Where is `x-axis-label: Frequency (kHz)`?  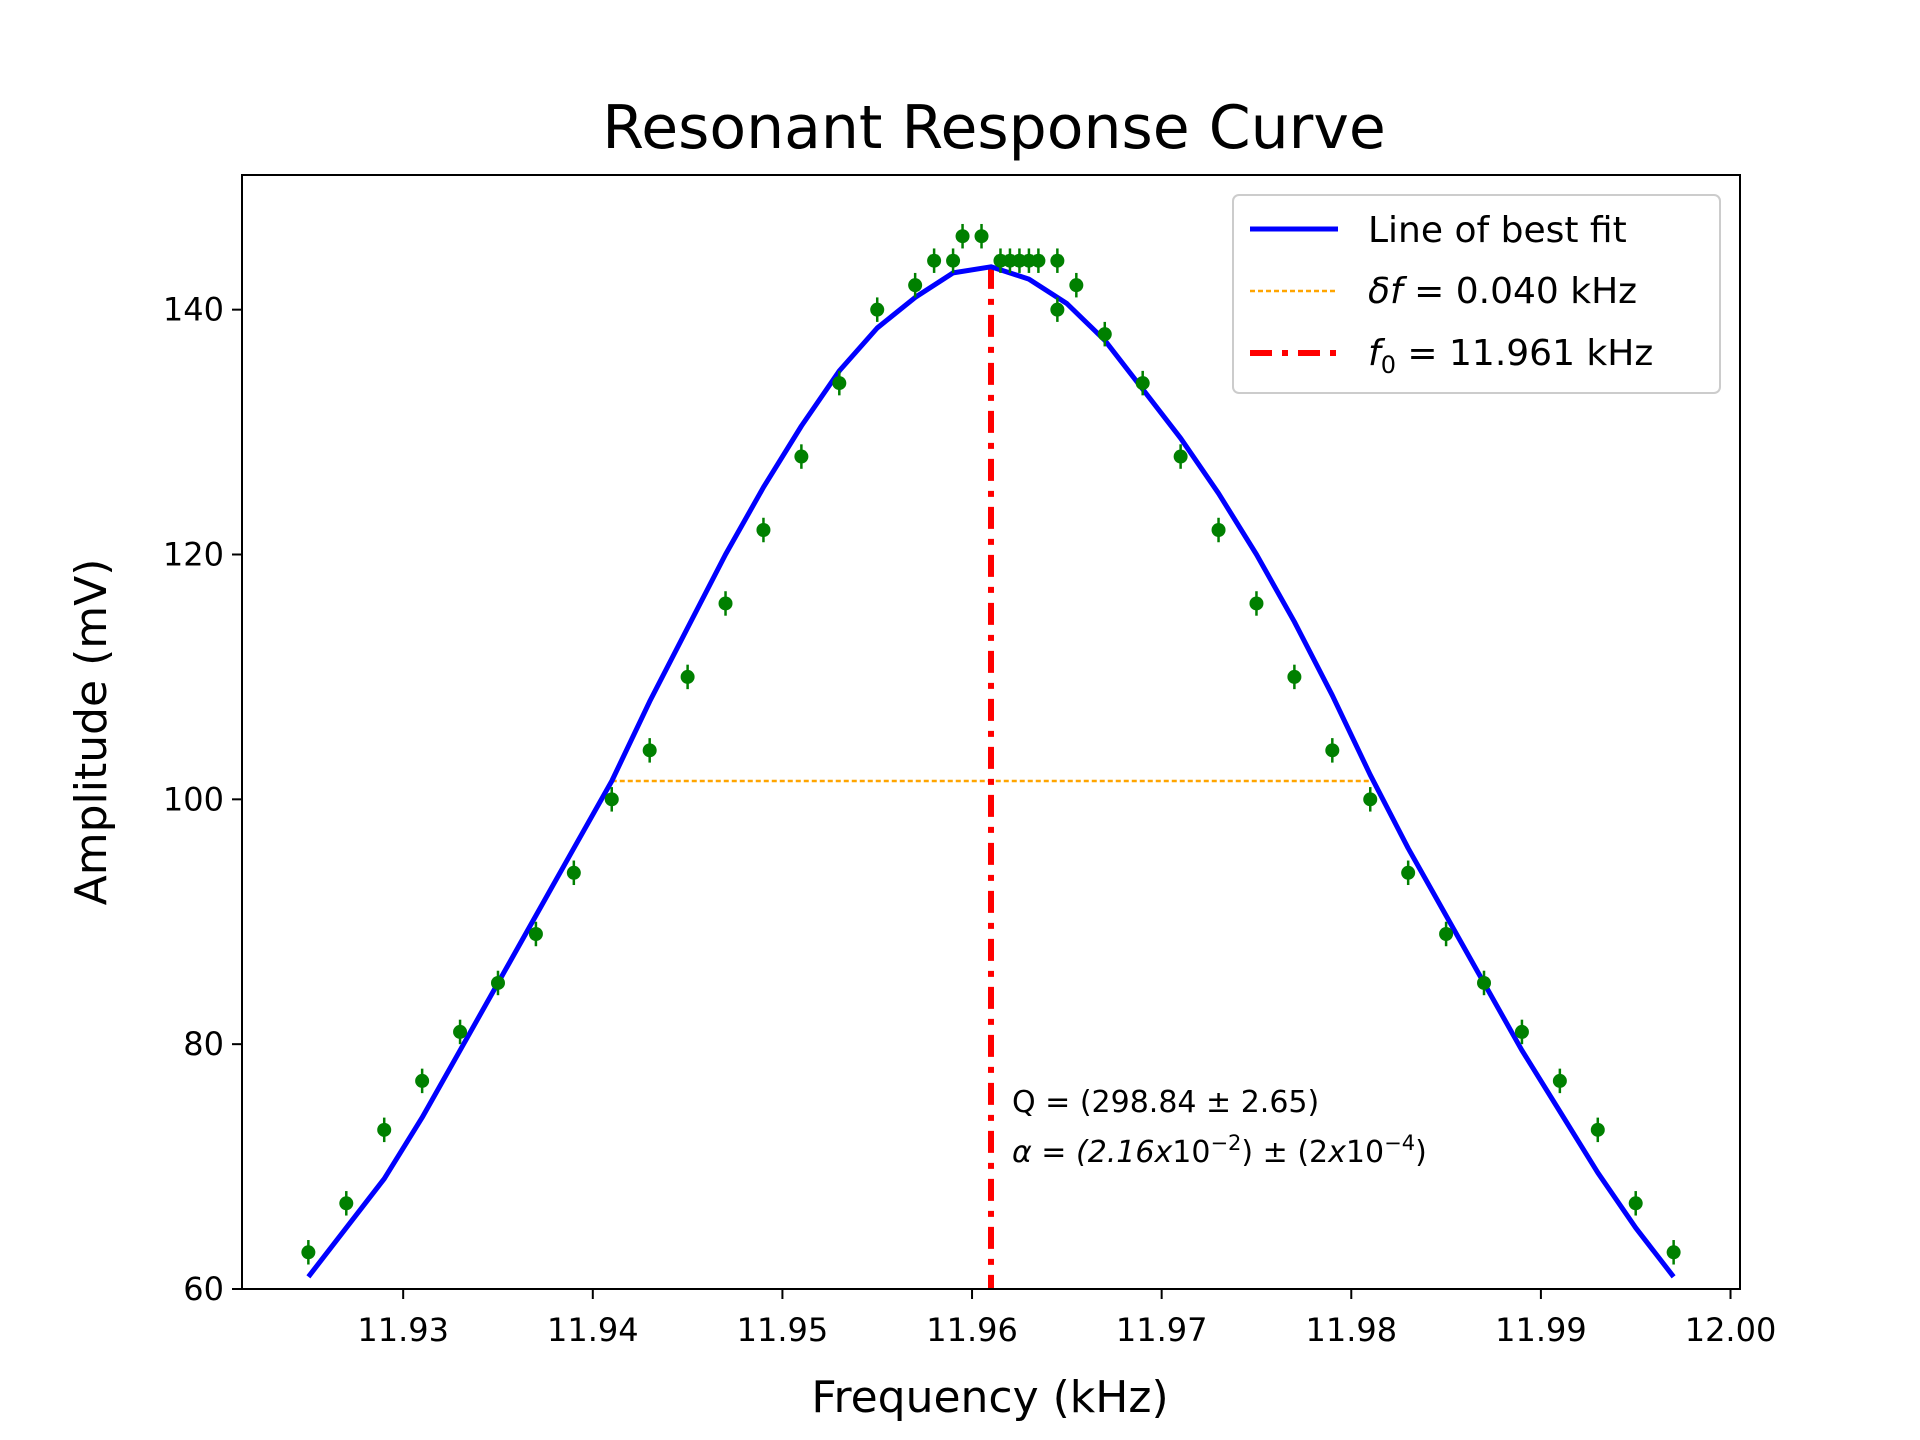
x-axis-label: Frequency (kHz) is located at coordinates (989, 1397).